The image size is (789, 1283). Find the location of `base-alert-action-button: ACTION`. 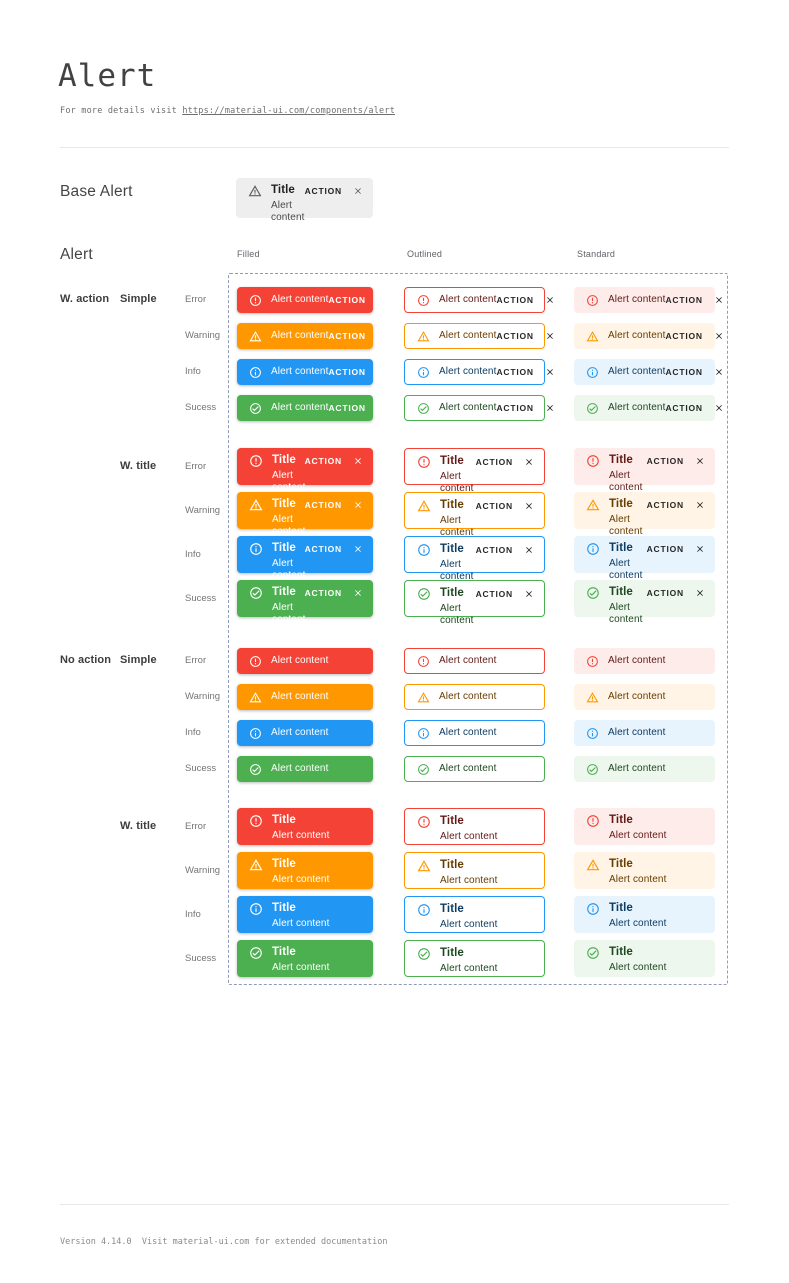

base-alert-action-button: ACTION is located at coordinates (323, 191).